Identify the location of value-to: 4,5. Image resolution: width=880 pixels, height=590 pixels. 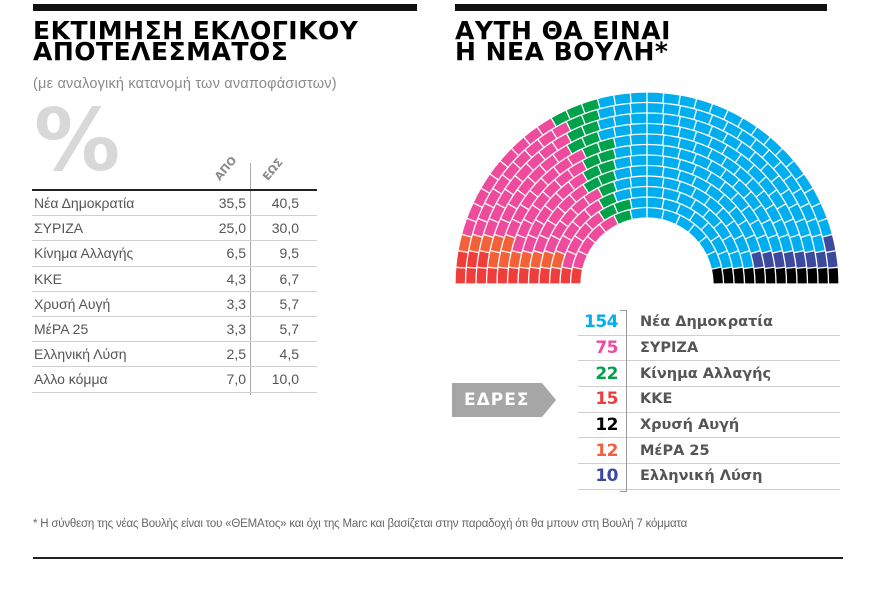
(289, 354).